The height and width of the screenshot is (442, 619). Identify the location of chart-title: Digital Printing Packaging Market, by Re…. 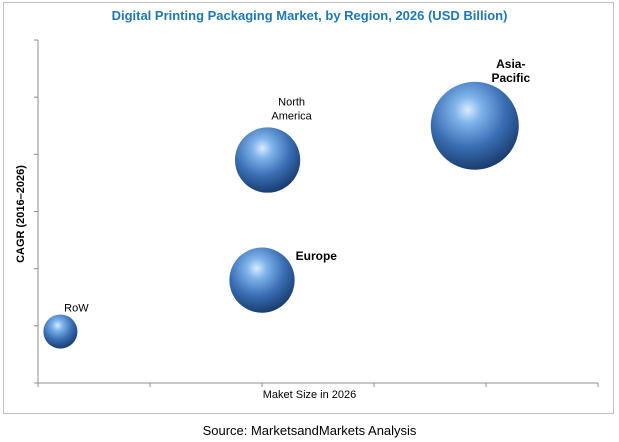
(309, 15).